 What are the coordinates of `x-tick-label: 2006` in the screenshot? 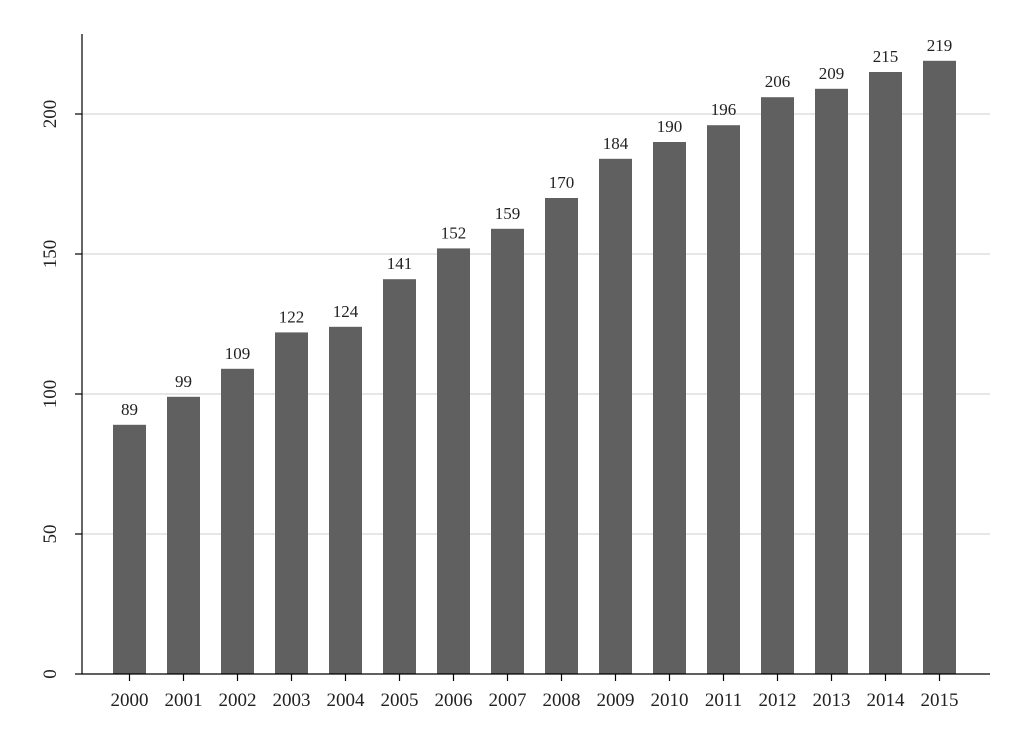 It's located at (454, 700).